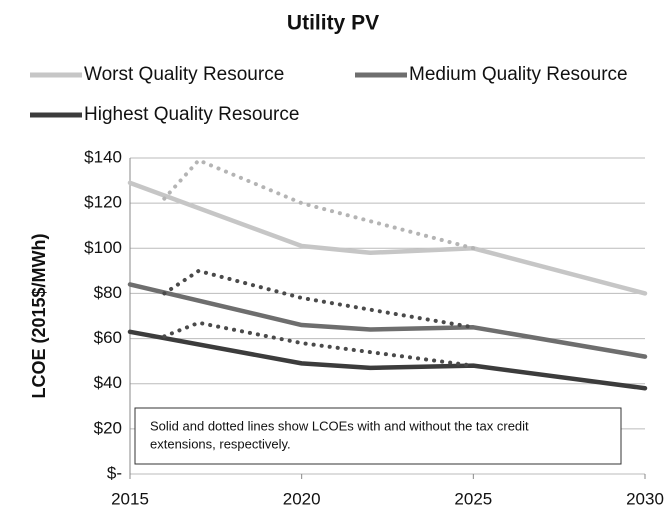 This screenshot has width=667, height=520. I want to click on x-tick-label: 2030, so click(645, 498).